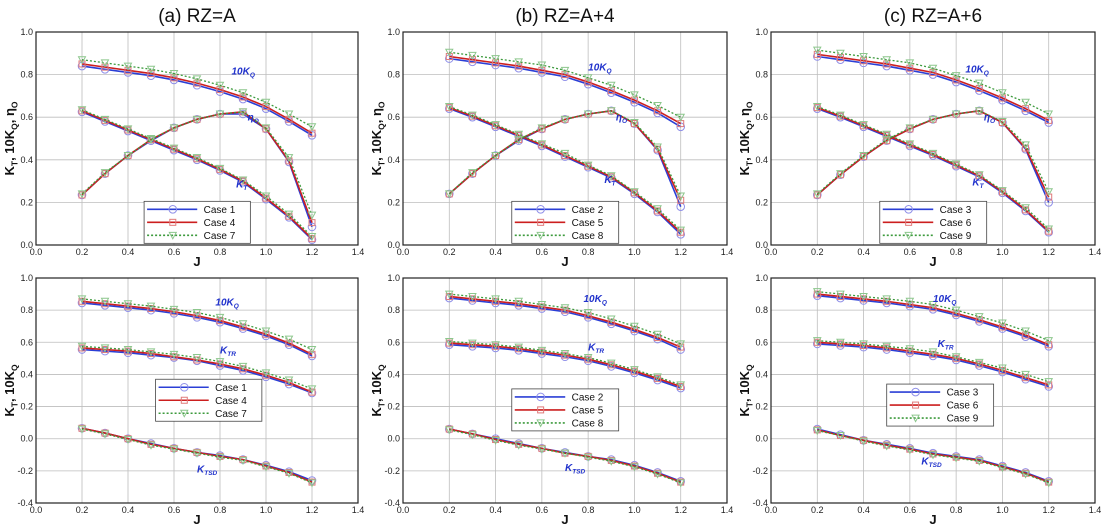 The width and height of the screenshot is (1107, 526). What do you see at coordinates (588, 510) in the screenshot?
I see `x-tick-label: 0.8` at bounding box center [588, 510].